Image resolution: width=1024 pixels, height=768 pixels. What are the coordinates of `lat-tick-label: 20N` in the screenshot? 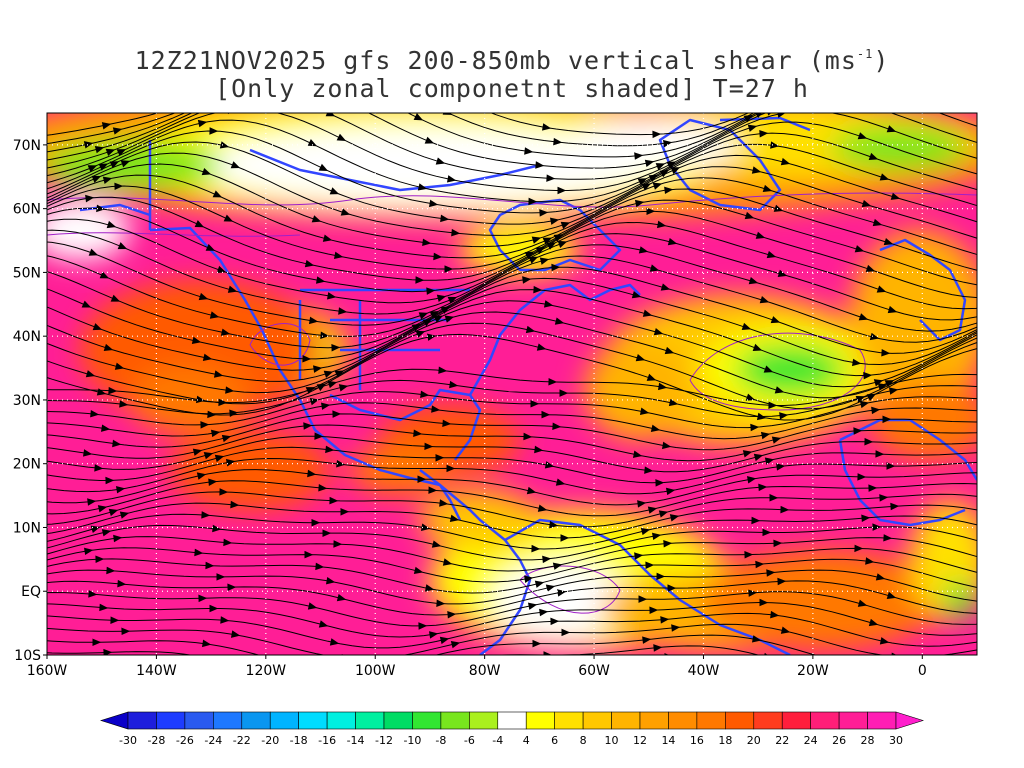 It's located at (27, 465).